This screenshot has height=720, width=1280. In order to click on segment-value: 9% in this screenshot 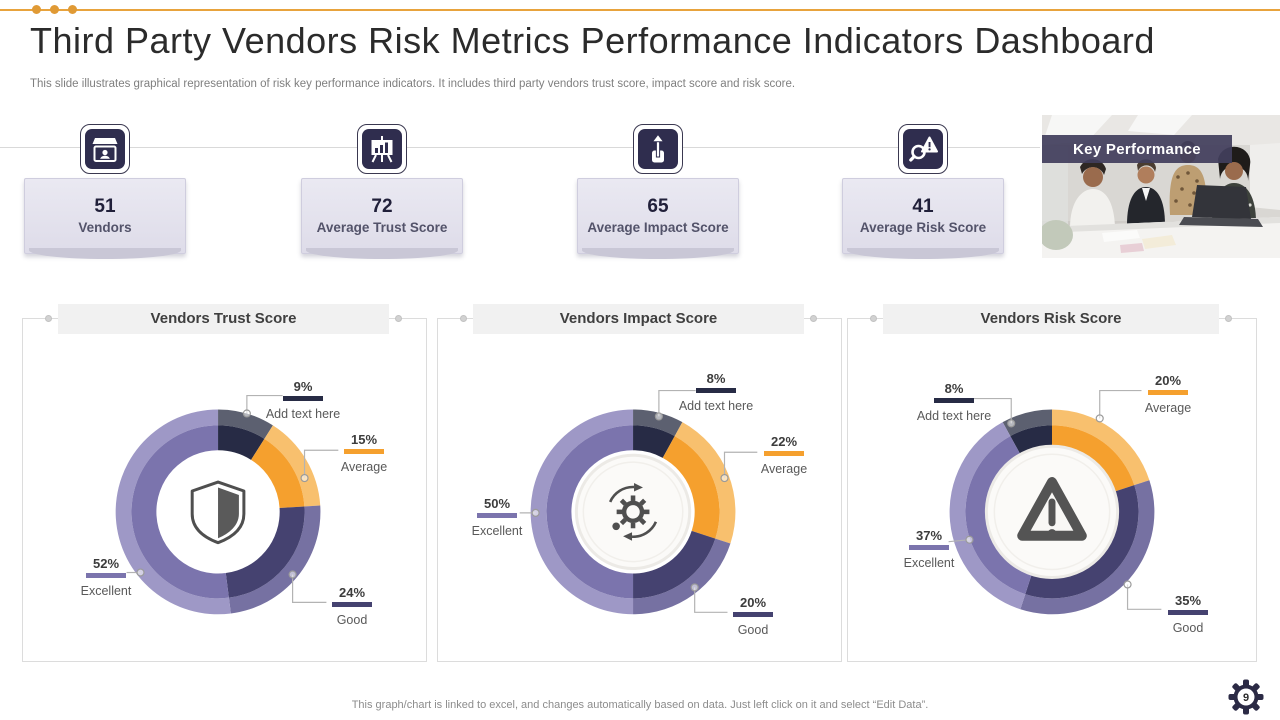, I will do `click(303, 386)`.